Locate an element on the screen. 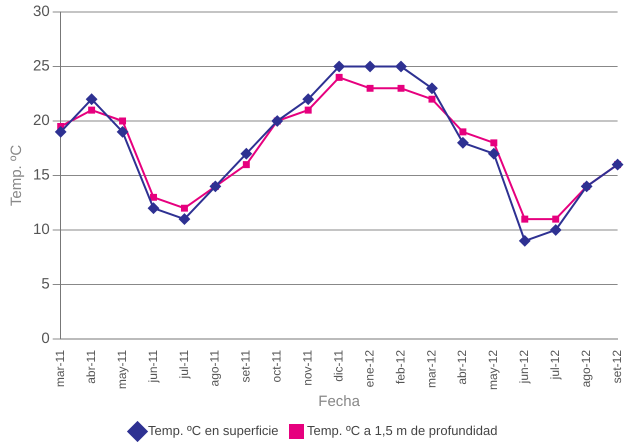 This screenshot has height=448, width=635. x-axis-title: Fecha is located at coordinates (339, 401).